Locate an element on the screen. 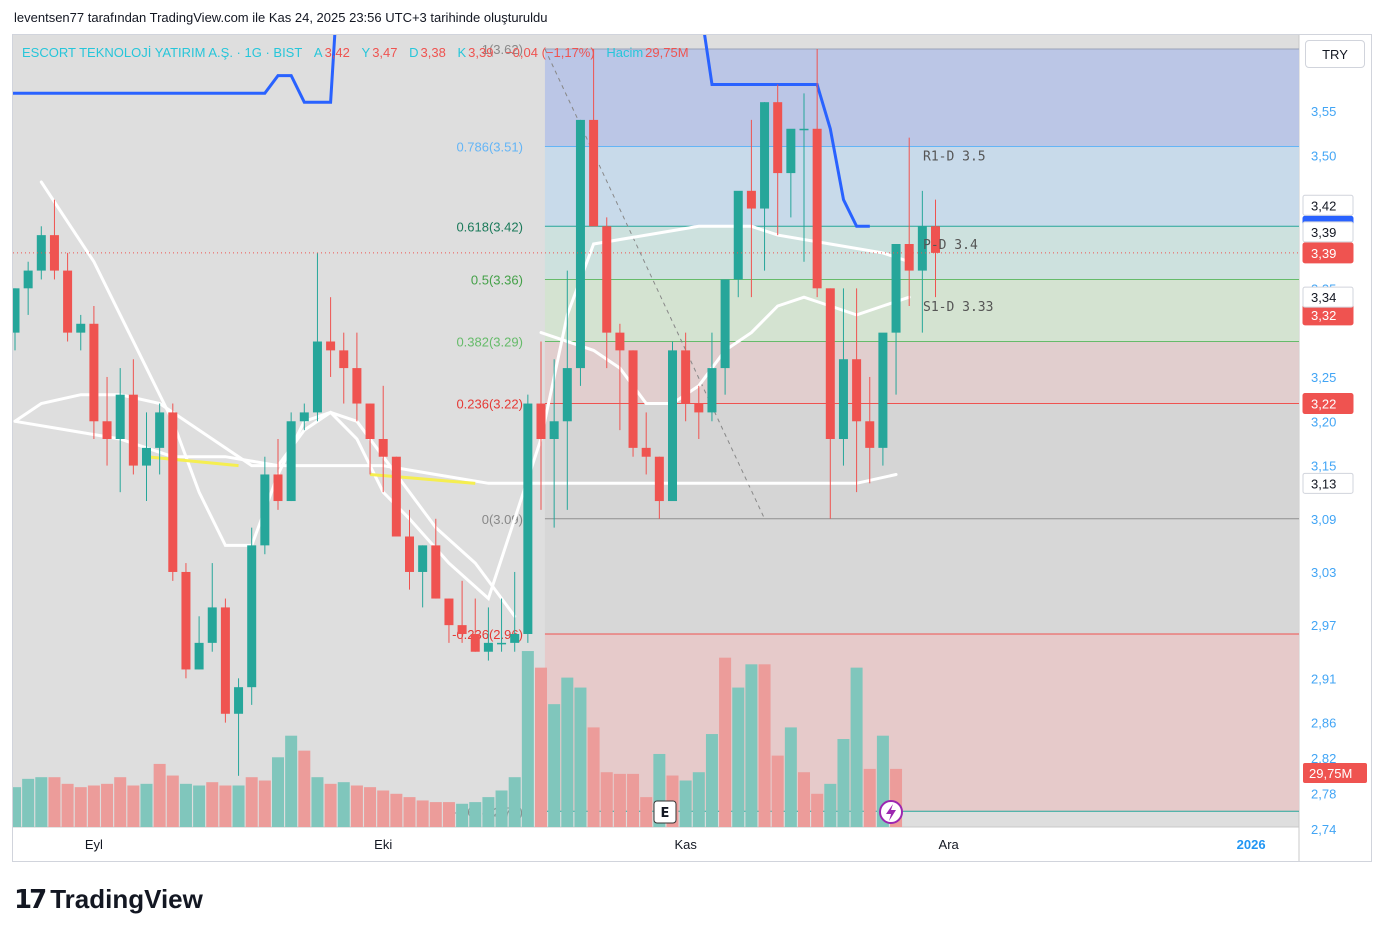 The width and height of the screenshot is (1384, 938). tradingview-wordmark: TradingView is located at coordinates (126, 899).